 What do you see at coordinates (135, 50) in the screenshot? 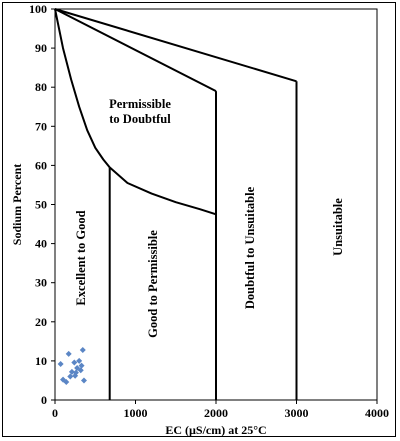
I see `boundary-permissible-doubtful-line` at bounding box center [135, 50].